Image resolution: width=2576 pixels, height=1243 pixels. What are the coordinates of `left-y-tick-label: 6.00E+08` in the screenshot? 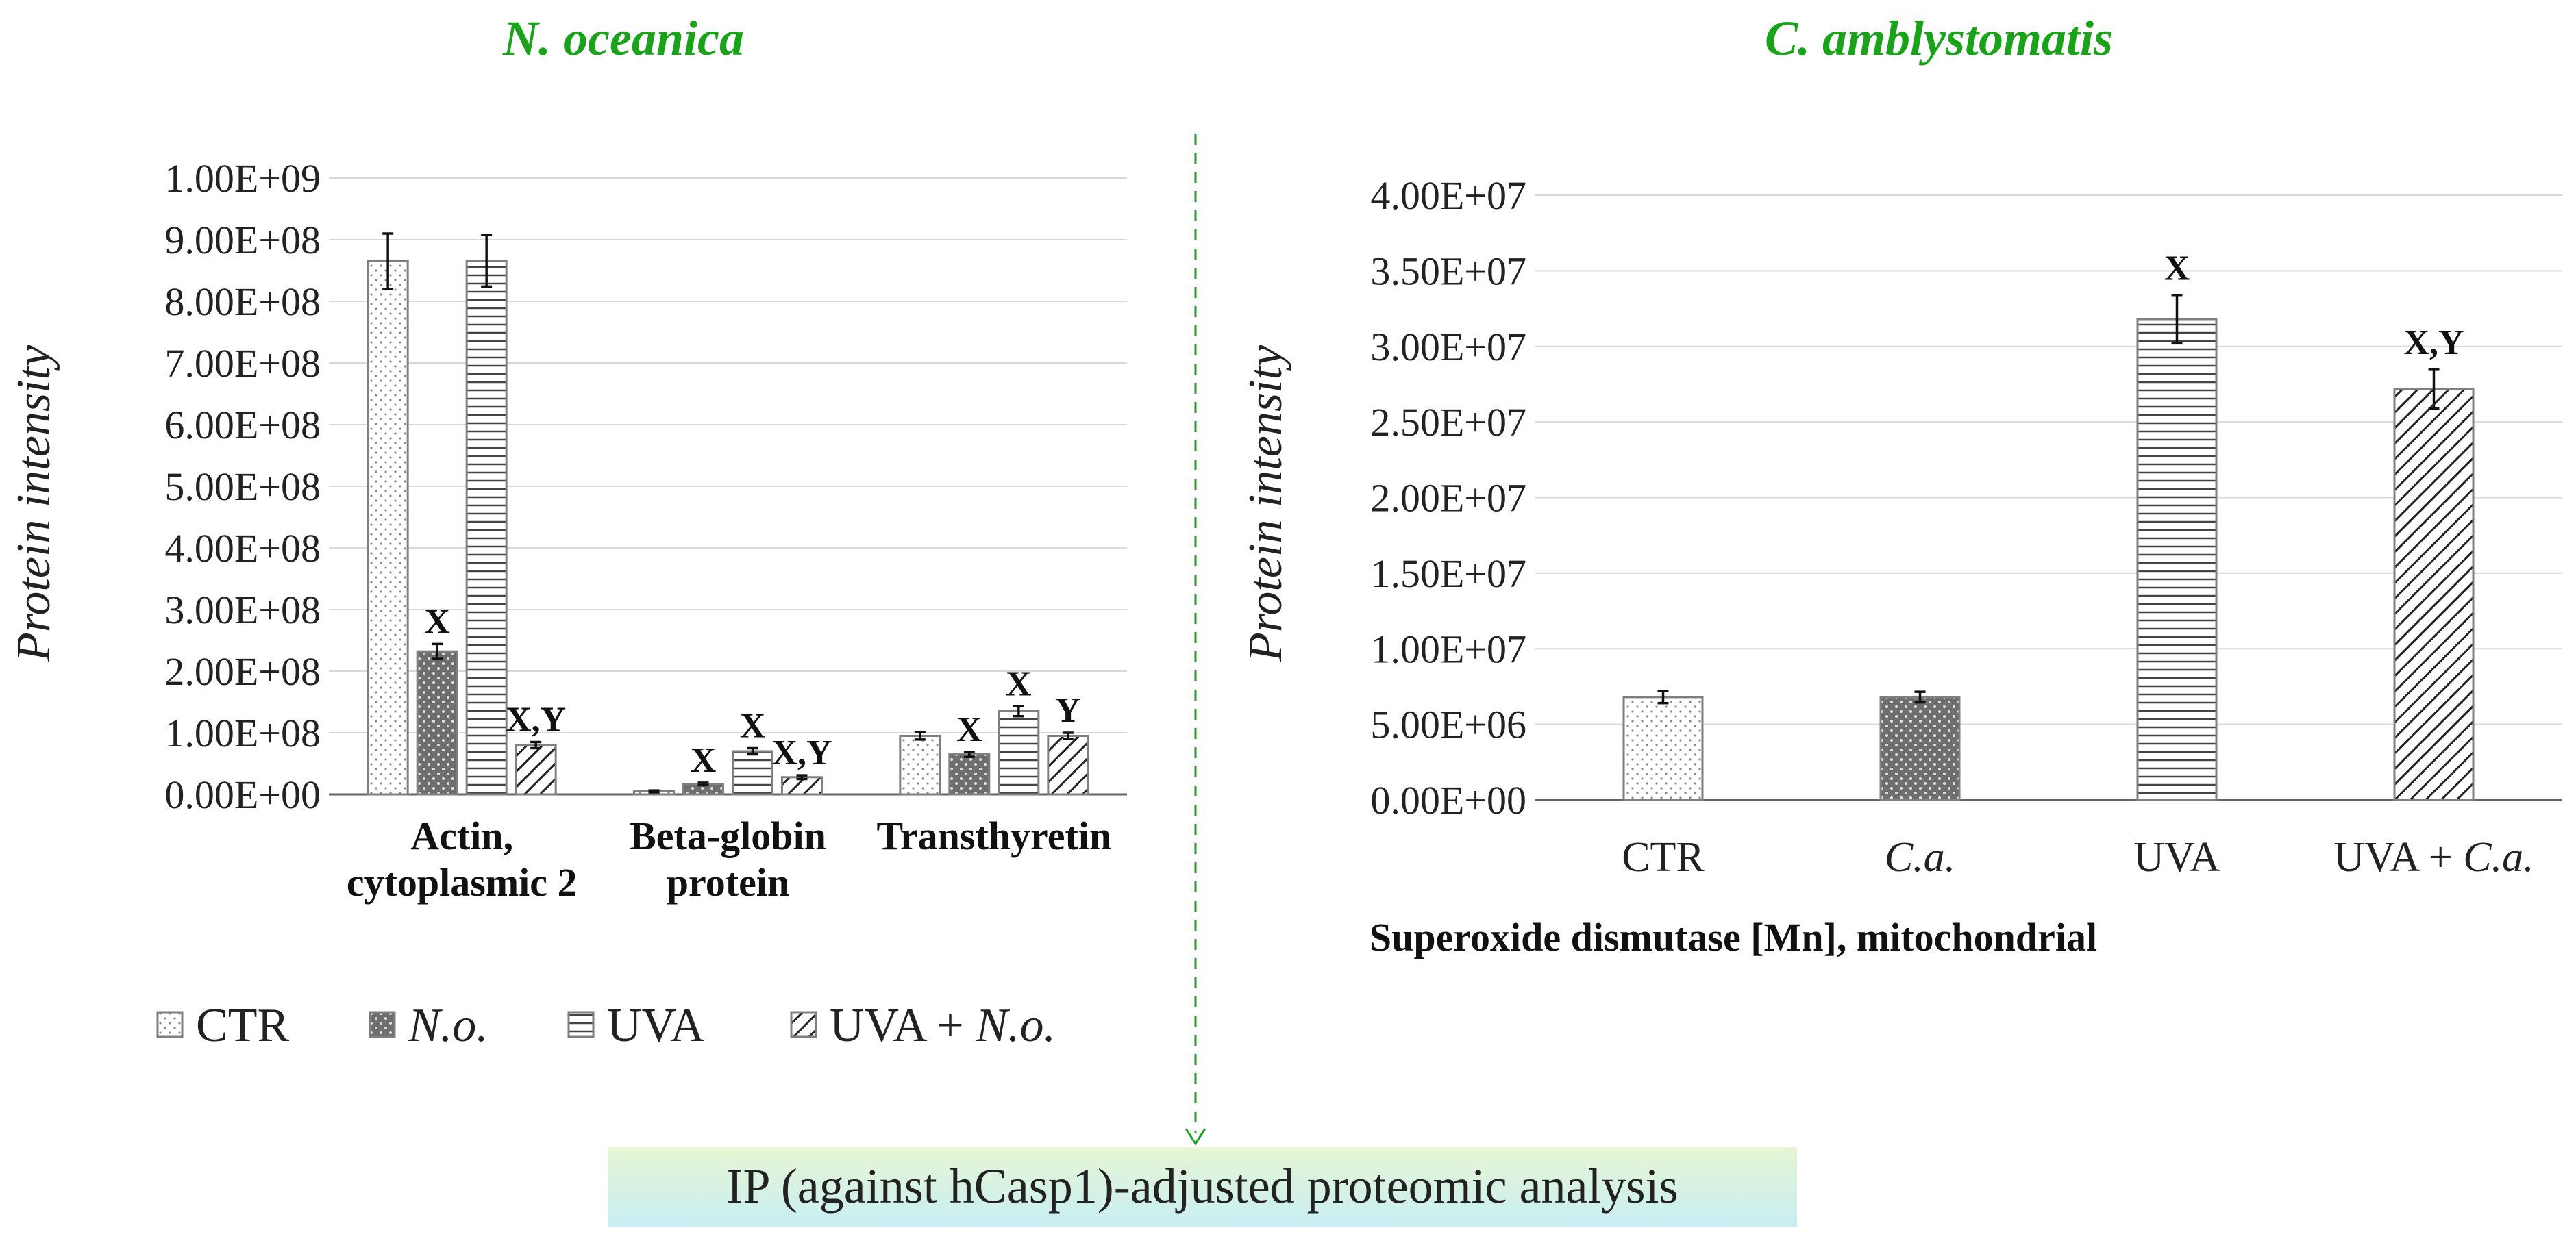 It's located at (242, 425).